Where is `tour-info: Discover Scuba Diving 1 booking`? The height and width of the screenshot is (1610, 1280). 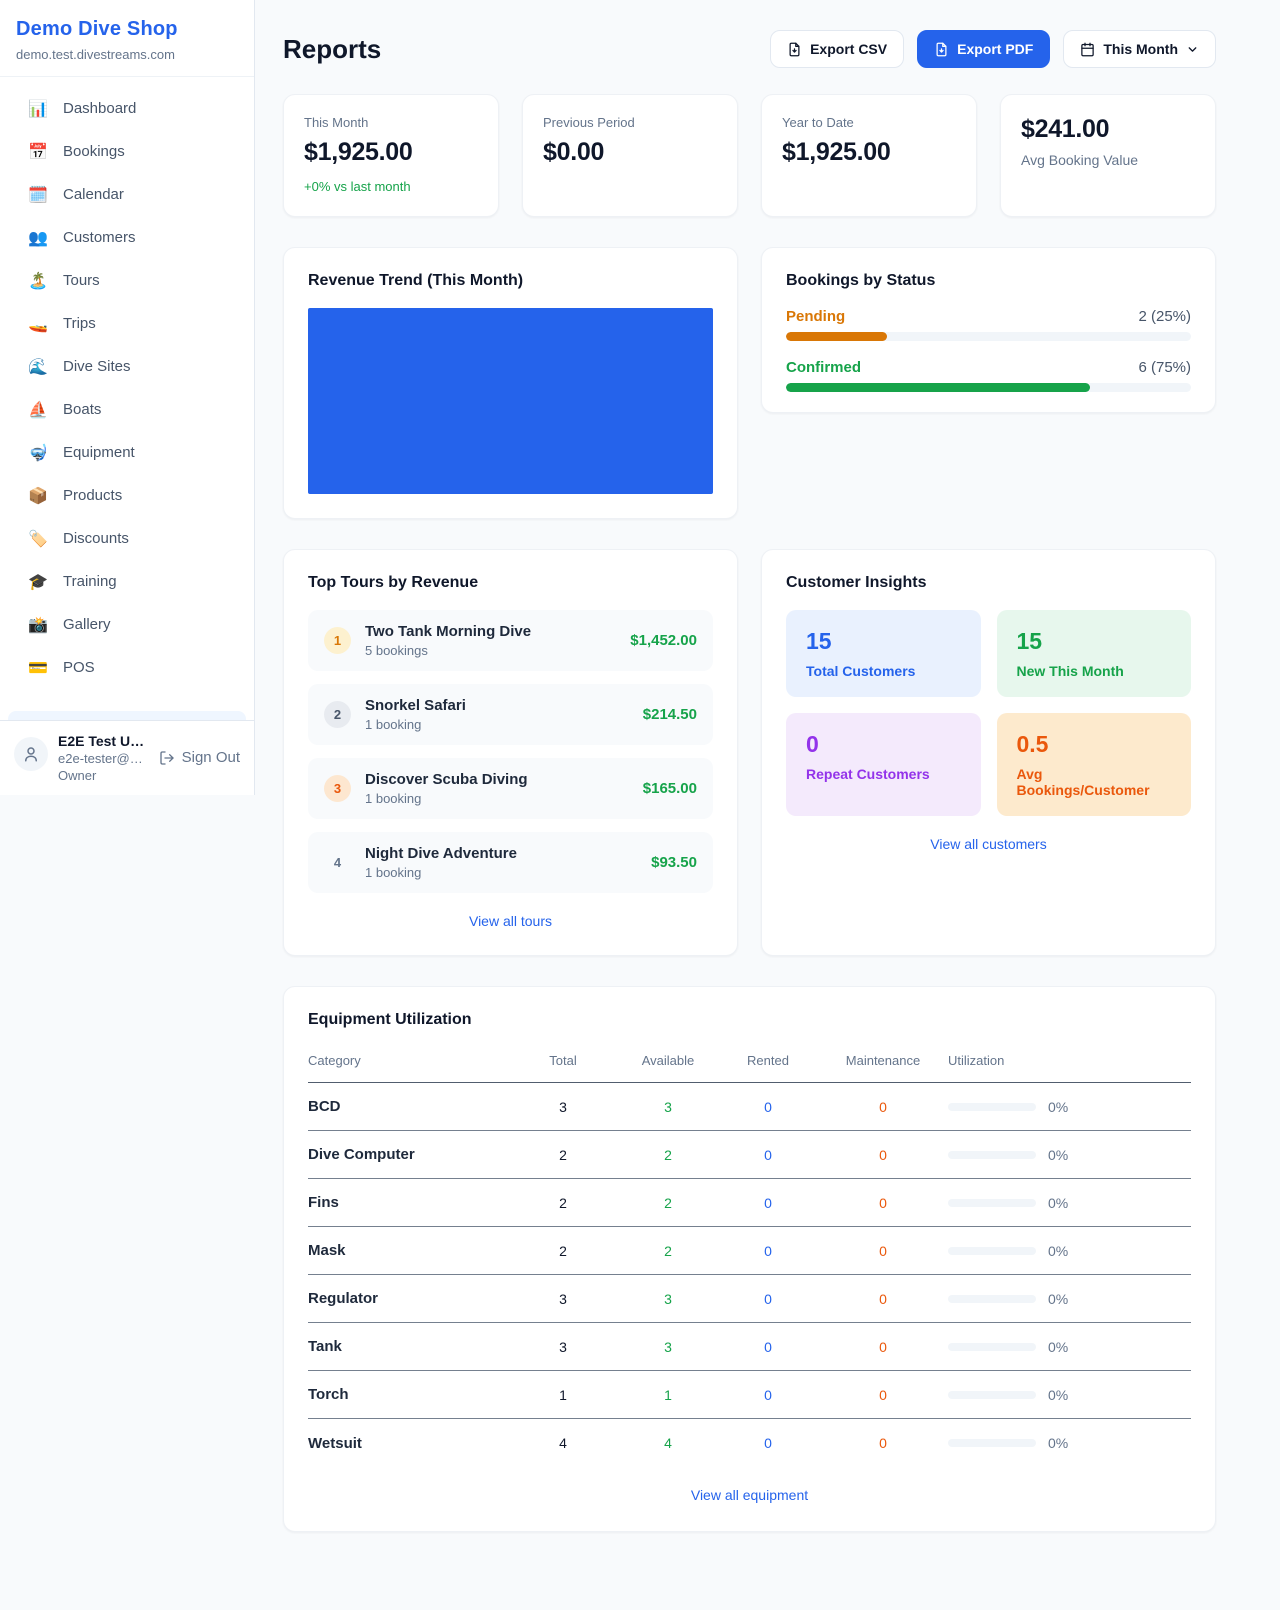 tour-info: Discover Scuba Diving 1 booking is located at coordinates (497, 788).